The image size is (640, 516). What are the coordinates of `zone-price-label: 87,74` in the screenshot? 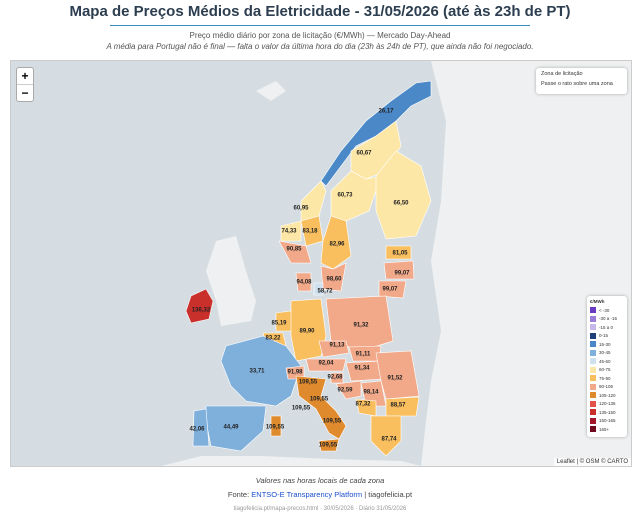 It's located at (389, 440).